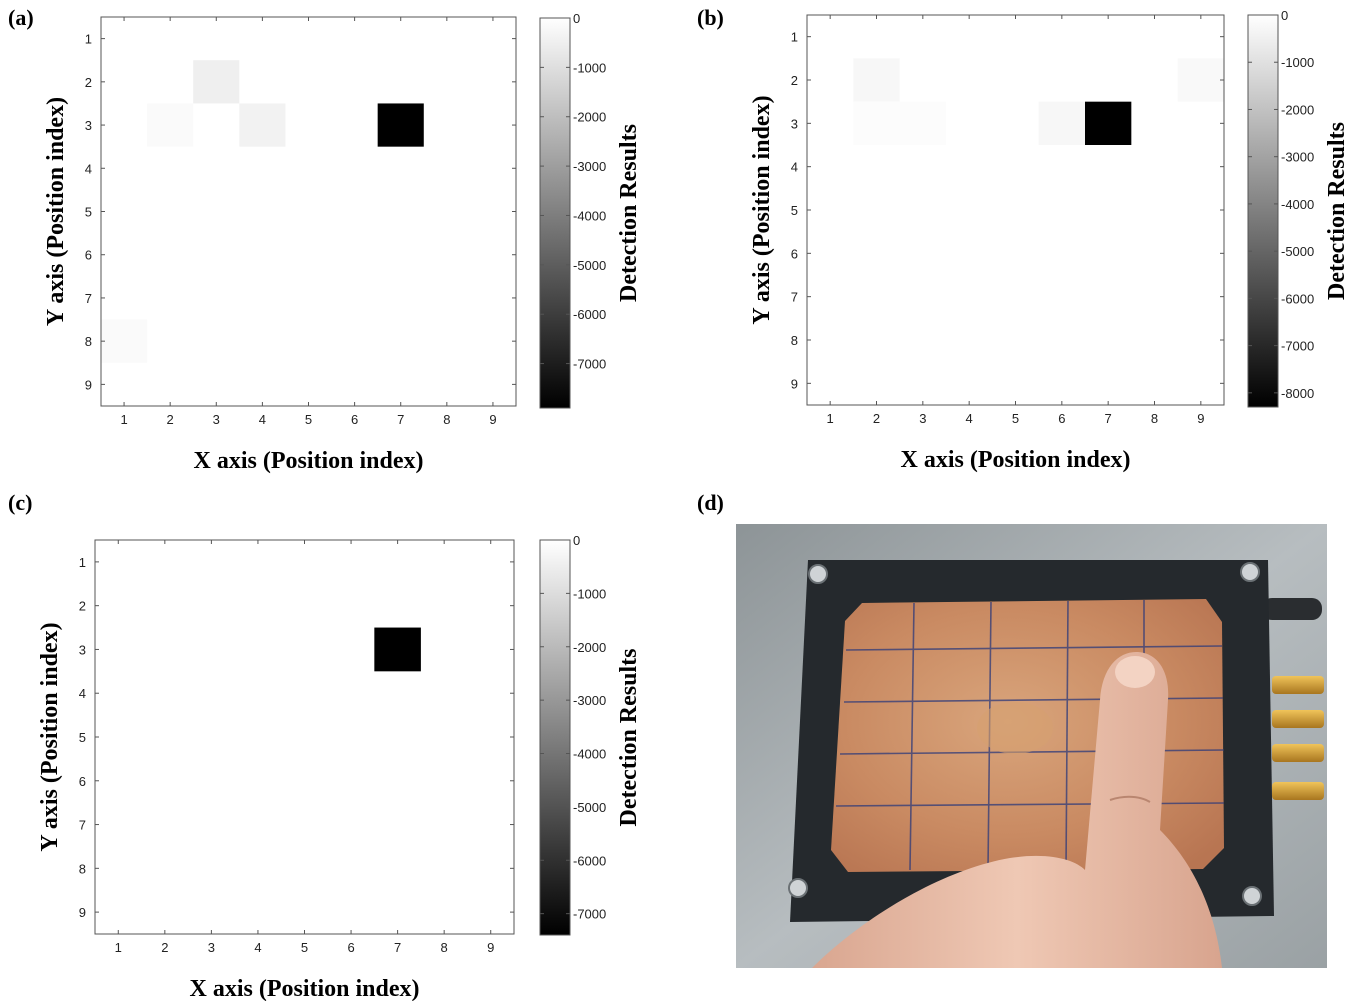 The width and height of the screenshot is (1362, 1001). What do you see at coordinates (308, 211) in the screenshot?
I see `plot-area-a` at bounding box center [308, 211].